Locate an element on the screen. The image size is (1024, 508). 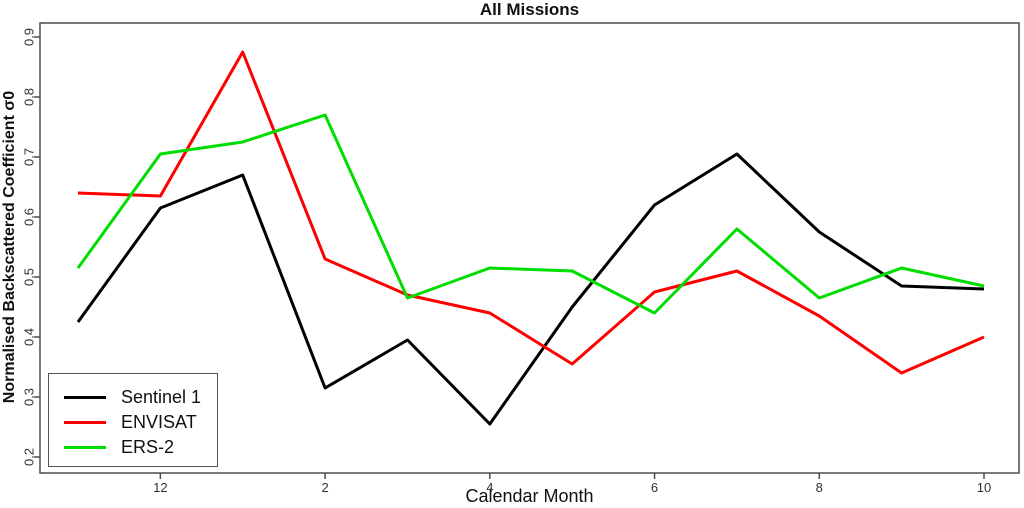
chart-title: All Missions is located at coordinates (529, 9).